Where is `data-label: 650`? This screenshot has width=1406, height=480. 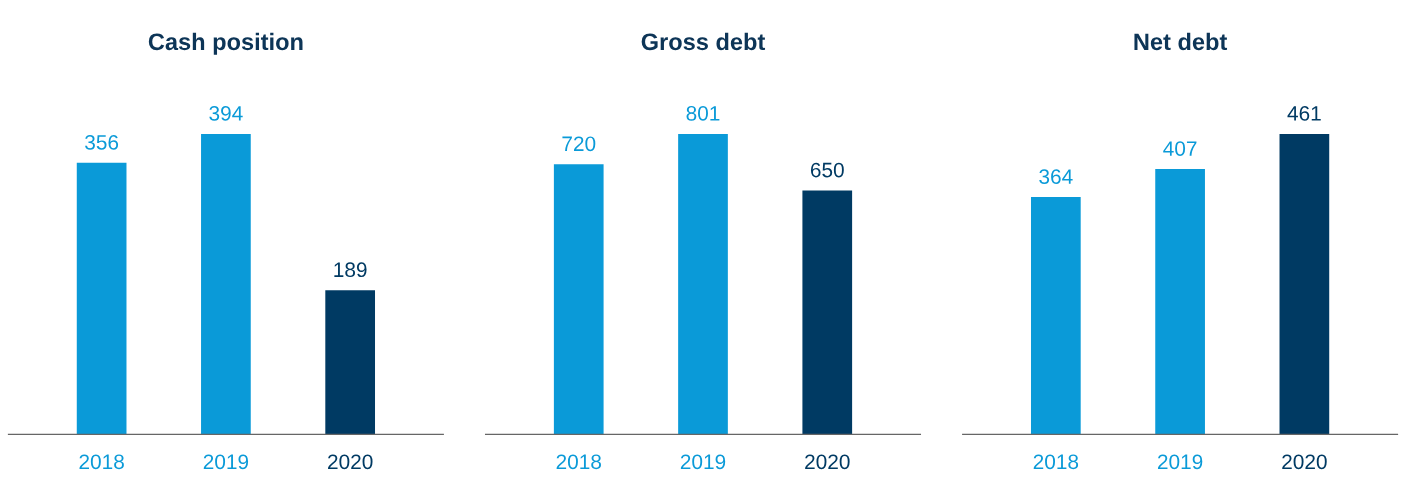 data-label: 650 is located at coordinates (827, 170).